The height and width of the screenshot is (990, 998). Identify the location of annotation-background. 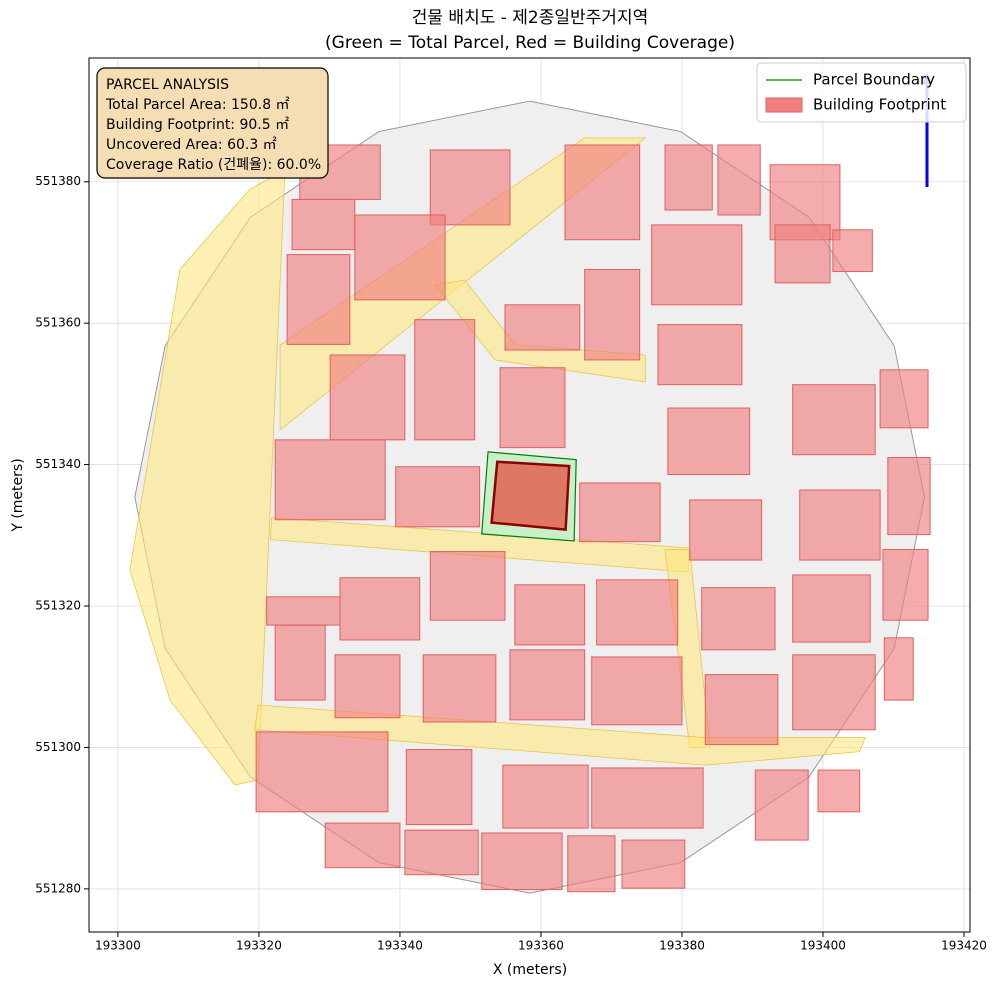
(212, 123).